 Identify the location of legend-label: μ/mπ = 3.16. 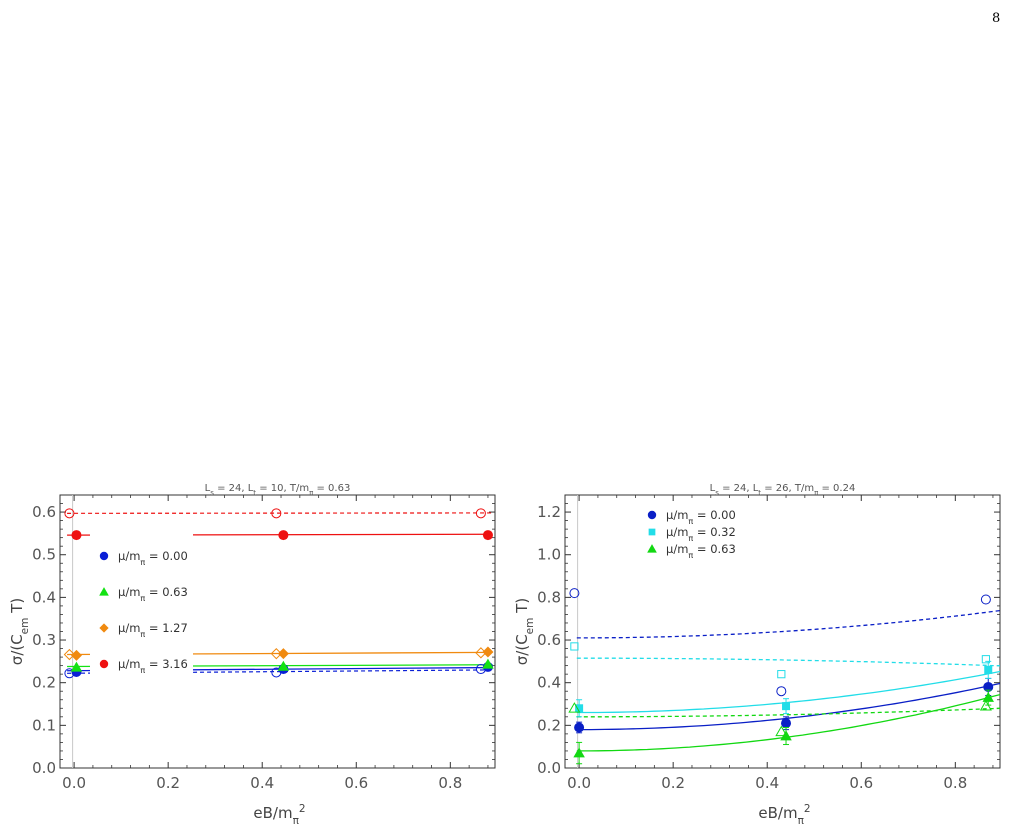
(153, 666).